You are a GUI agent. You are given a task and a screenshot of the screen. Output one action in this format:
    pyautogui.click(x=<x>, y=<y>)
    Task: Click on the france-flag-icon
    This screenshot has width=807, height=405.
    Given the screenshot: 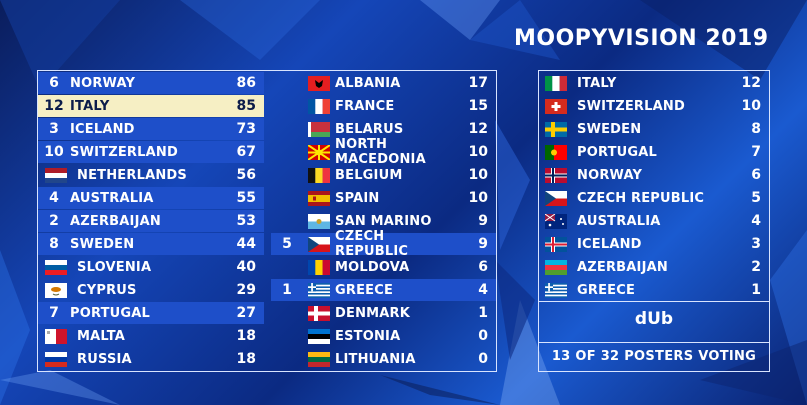 What is the action you would take?
    pyautogui.click(x=319, y=106)
    